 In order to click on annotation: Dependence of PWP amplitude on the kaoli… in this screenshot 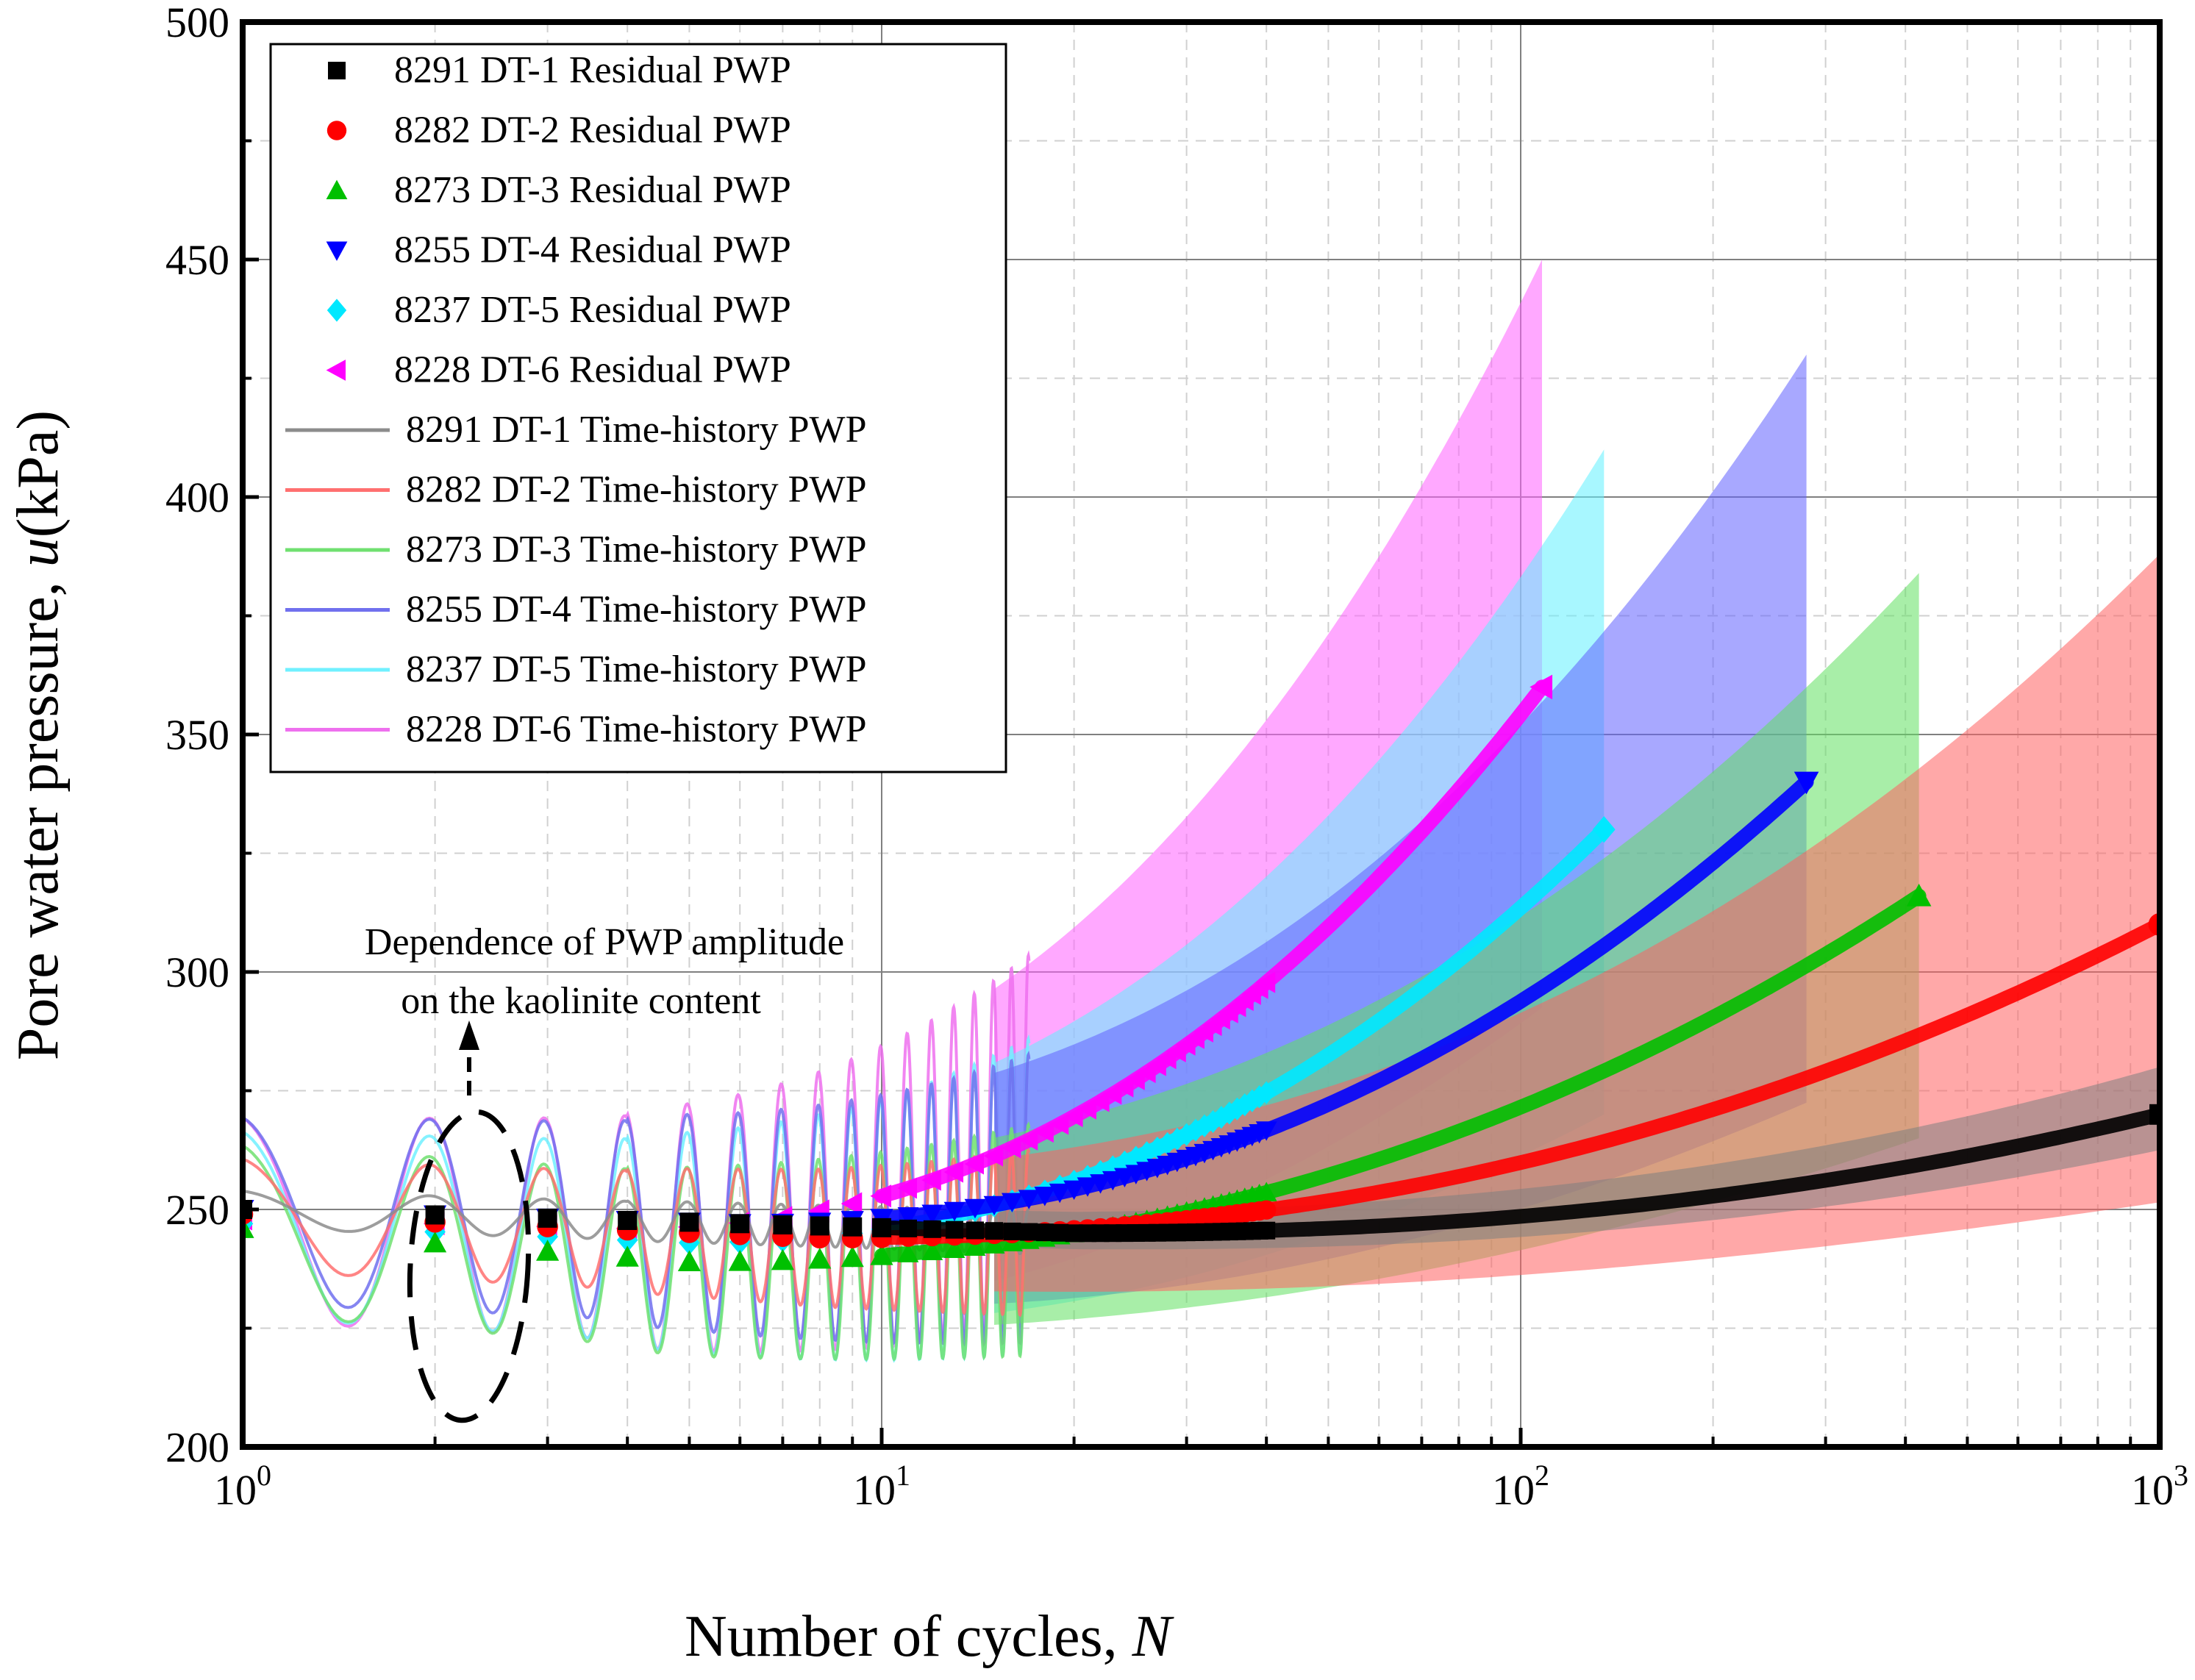, I will do `click(604, 1172)`.